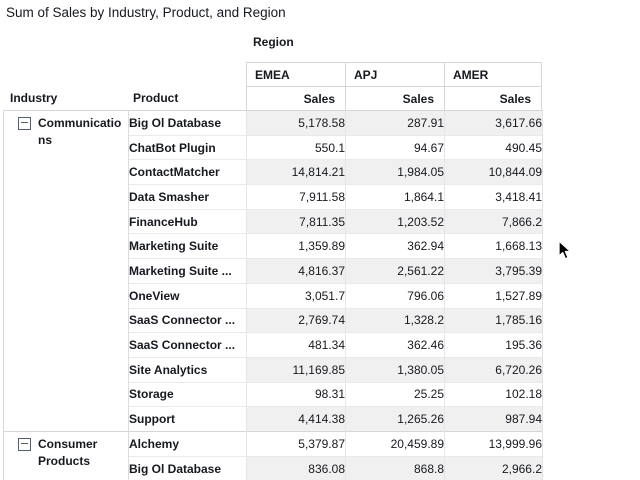  What do you see at coordinates (187, 197) in the screenshot?
I see `product-cell: Data Smasher` at bounding box center [187, 197].